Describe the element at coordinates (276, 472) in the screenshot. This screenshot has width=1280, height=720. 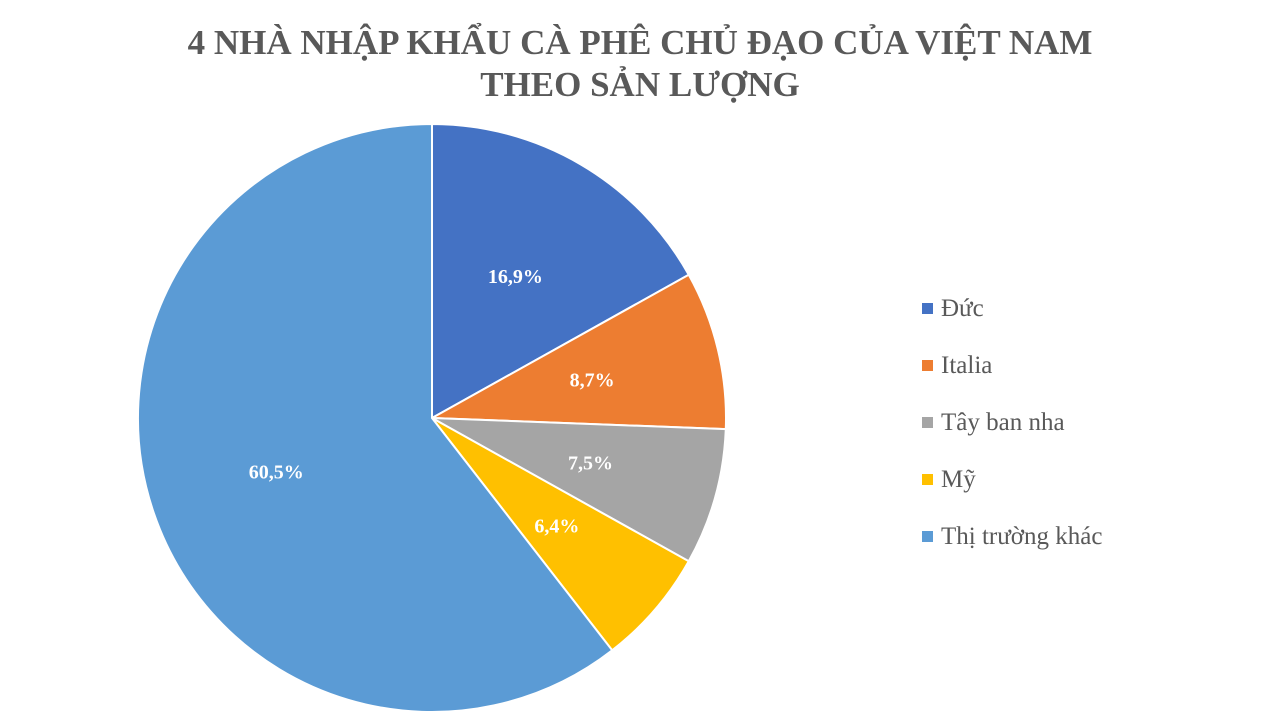
I see `data-label: 60,5%` at that location.